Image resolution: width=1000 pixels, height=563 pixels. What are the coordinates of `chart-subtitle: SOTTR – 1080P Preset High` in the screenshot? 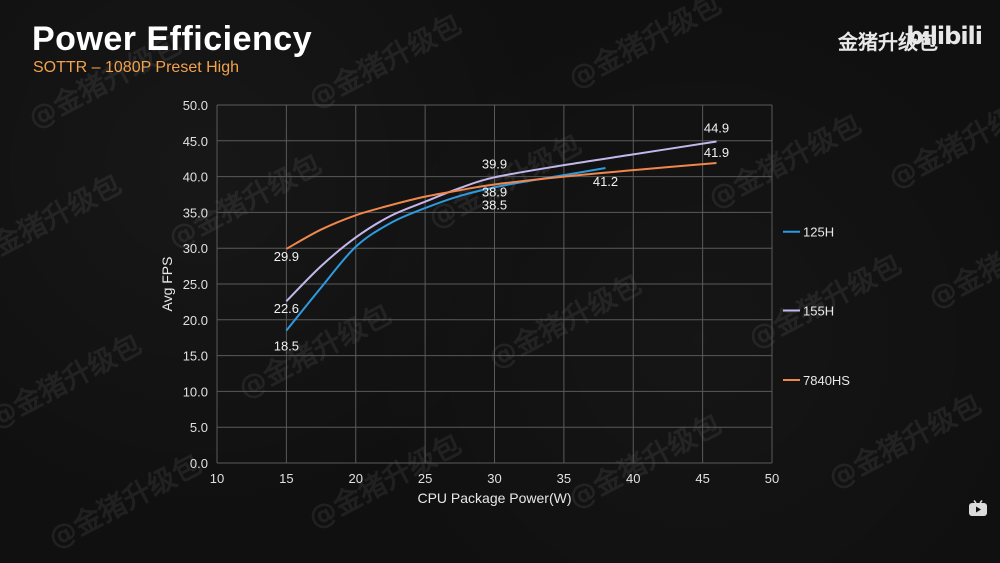 It's located at (136, 67).